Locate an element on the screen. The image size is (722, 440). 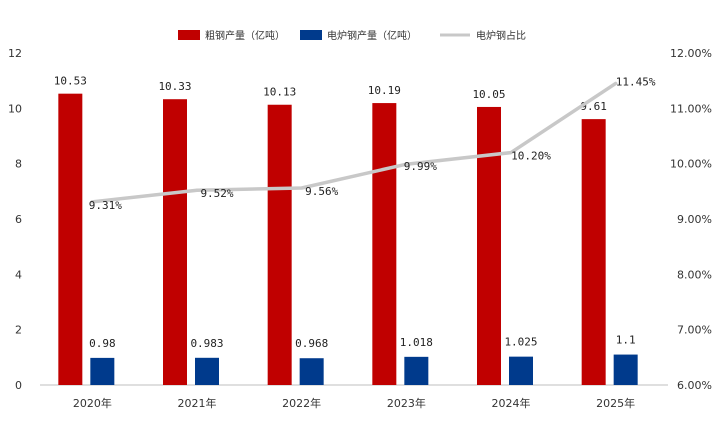
x-tick-label: 2023年 is located at coordinates (406, 403).